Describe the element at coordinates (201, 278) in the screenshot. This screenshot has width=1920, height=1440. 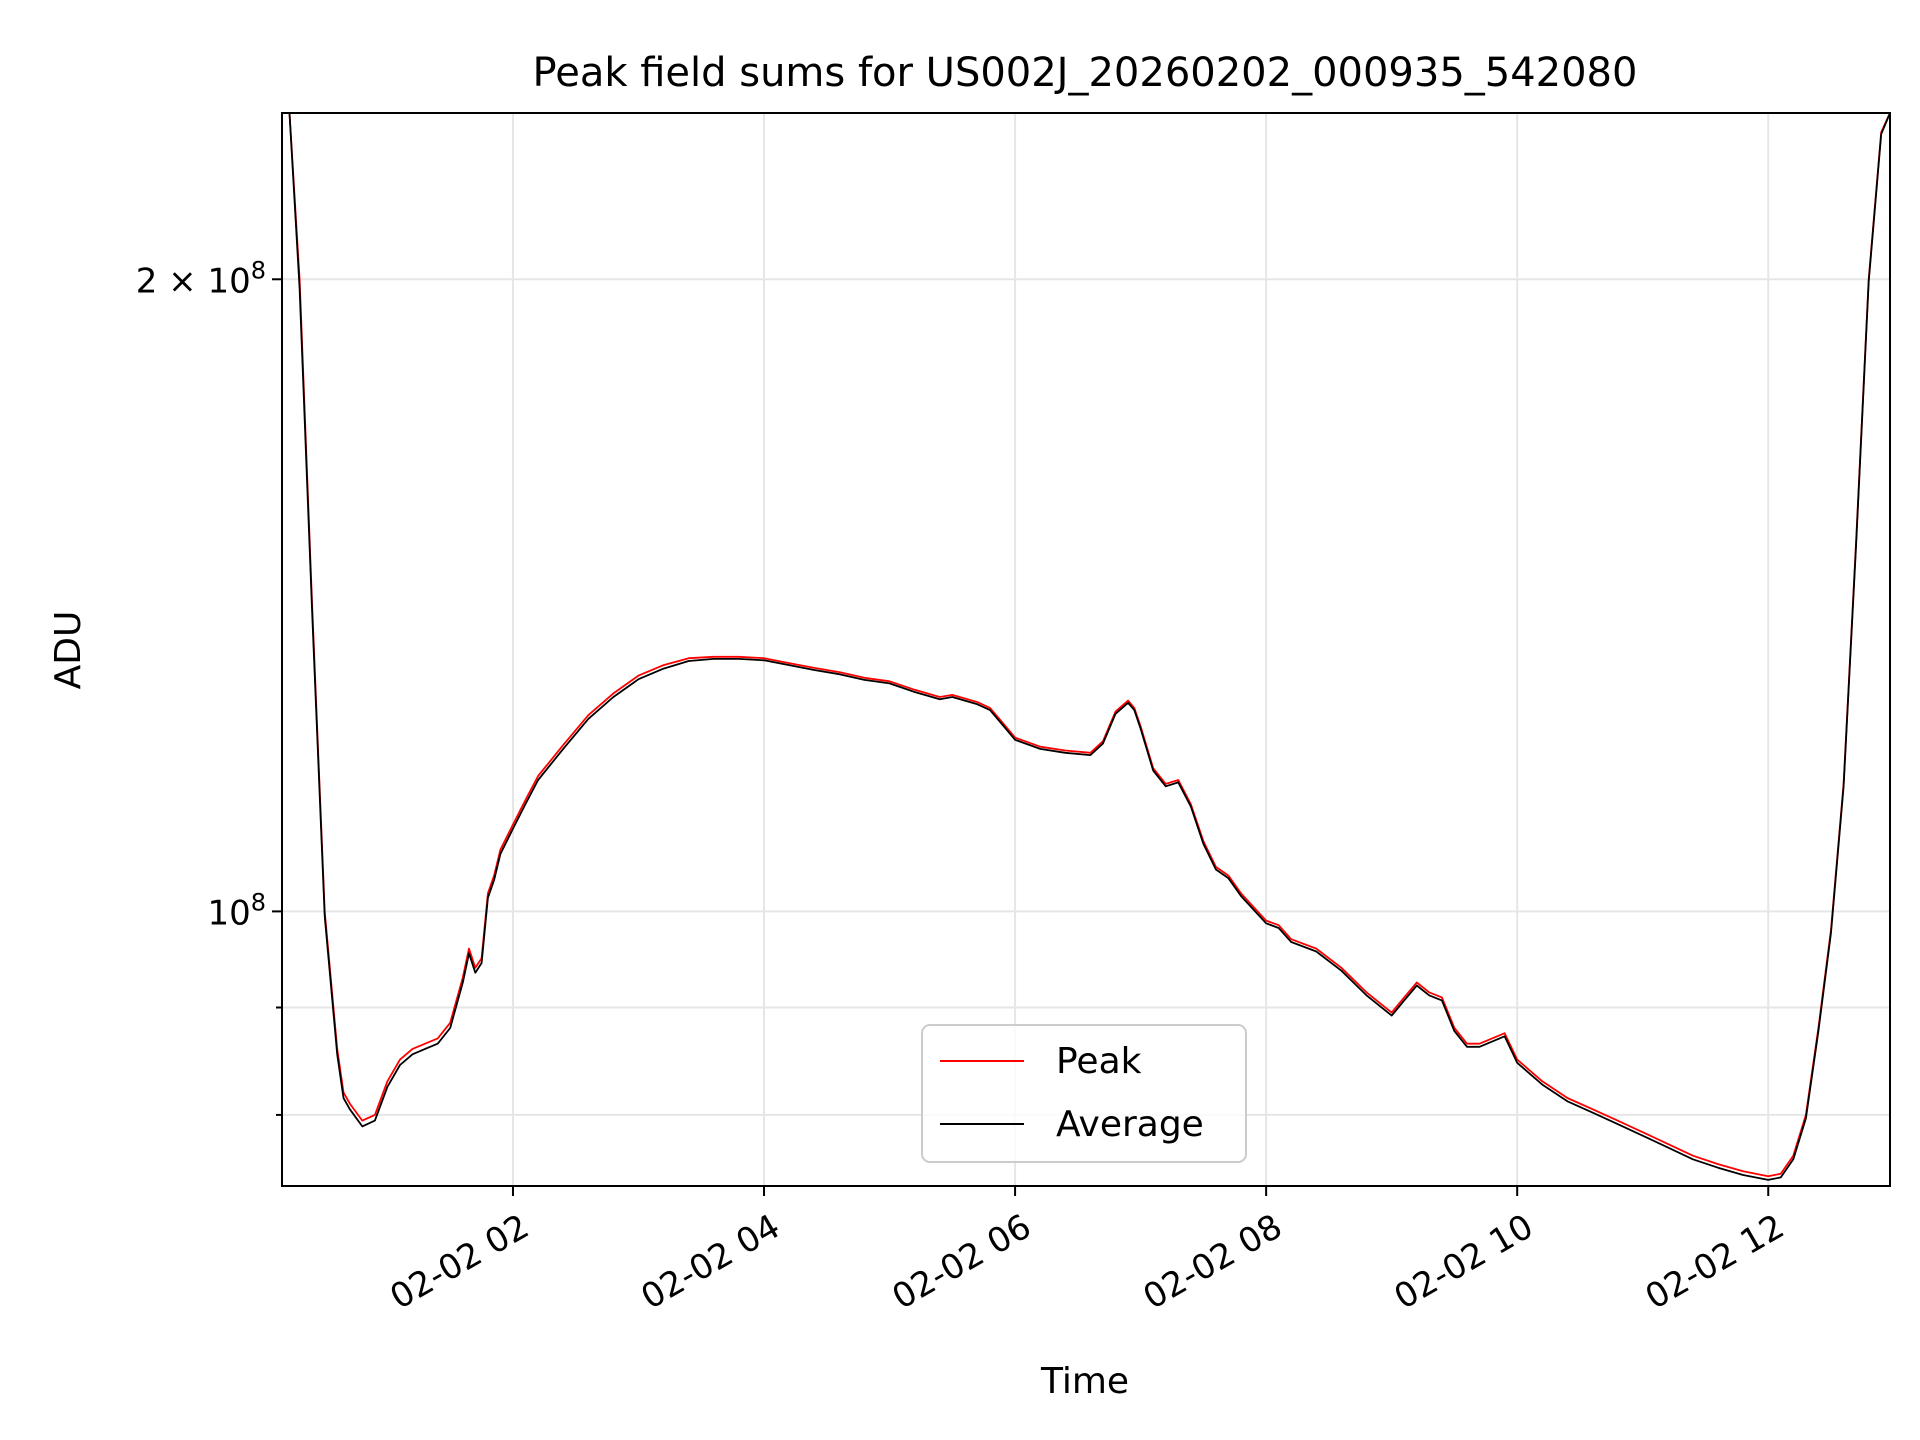
I see `y-tick-label: 2 × 108` at that location.